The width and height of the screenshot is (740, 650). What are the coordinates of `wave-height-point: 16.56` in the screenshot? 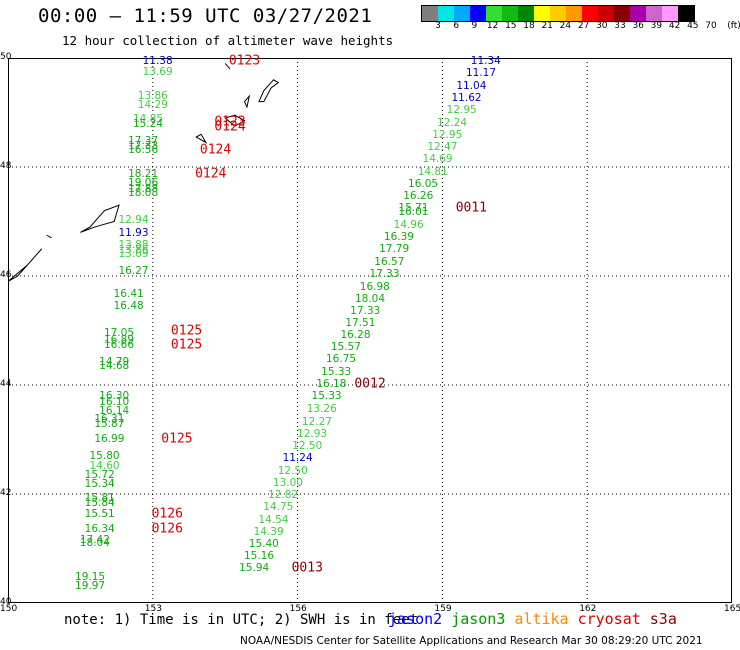 It's located at (143, 150).